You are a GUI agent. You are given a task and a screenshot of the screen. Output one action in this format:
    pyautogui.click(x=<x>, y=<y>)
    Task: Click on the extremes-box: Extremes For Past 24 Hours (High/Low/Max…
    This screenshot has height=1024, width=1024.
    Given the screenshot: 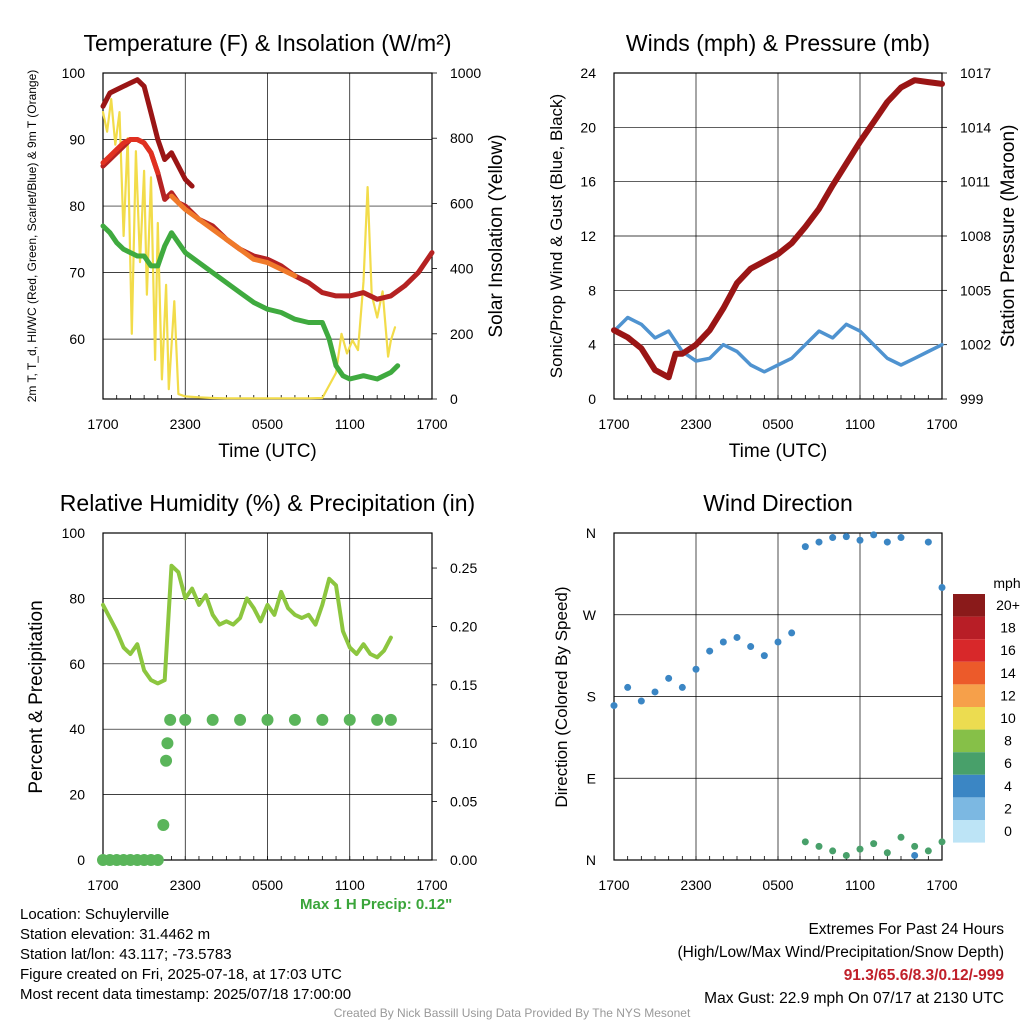 What is the action you would take?
    pyautogui.click(x=841, y=964)
    